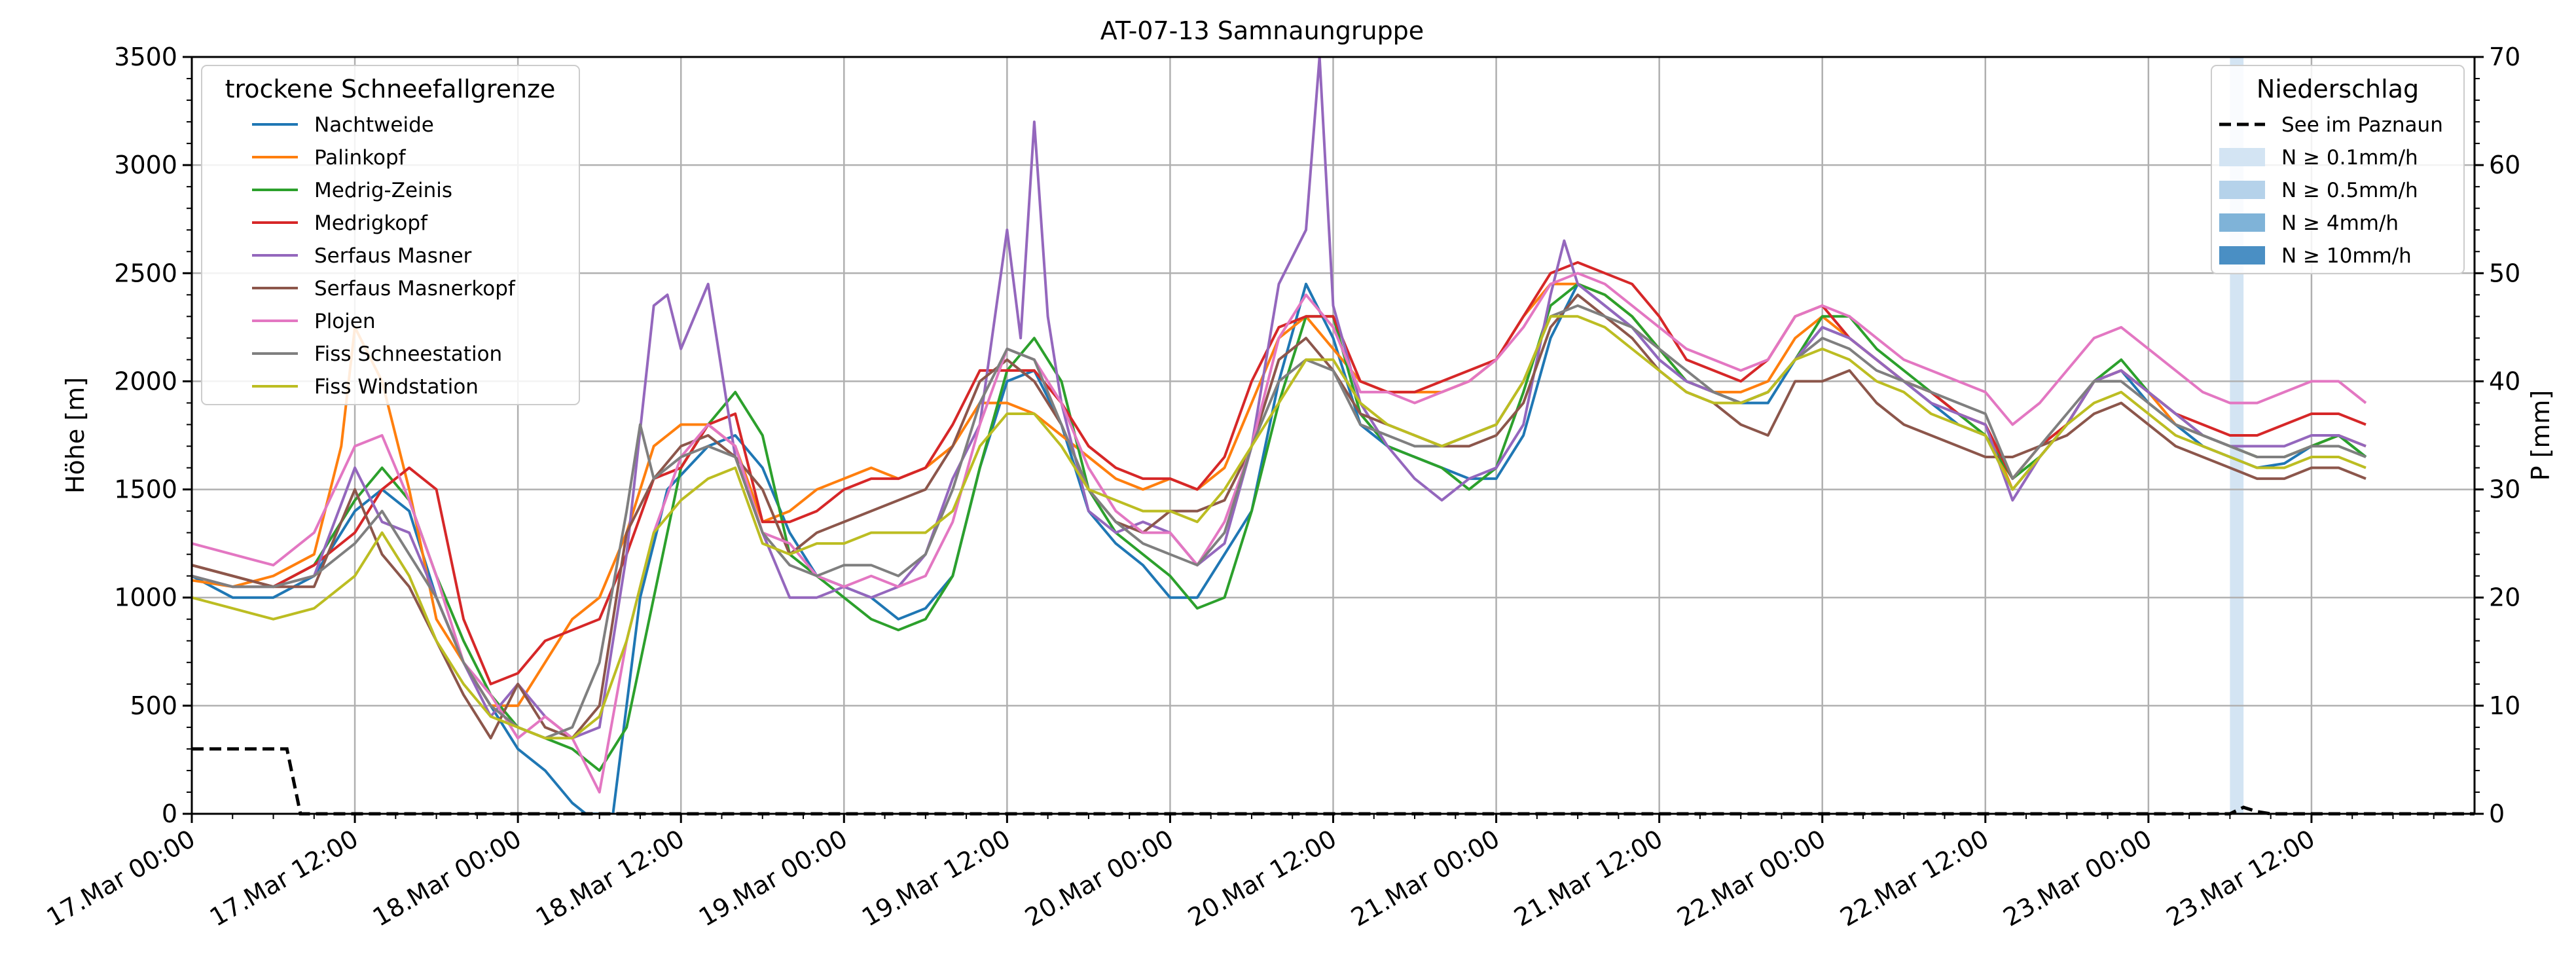 The height and width of the screenshot is (967, 2576). I want to click on y-axis-label-right: P [mm], so click(2540, 435).